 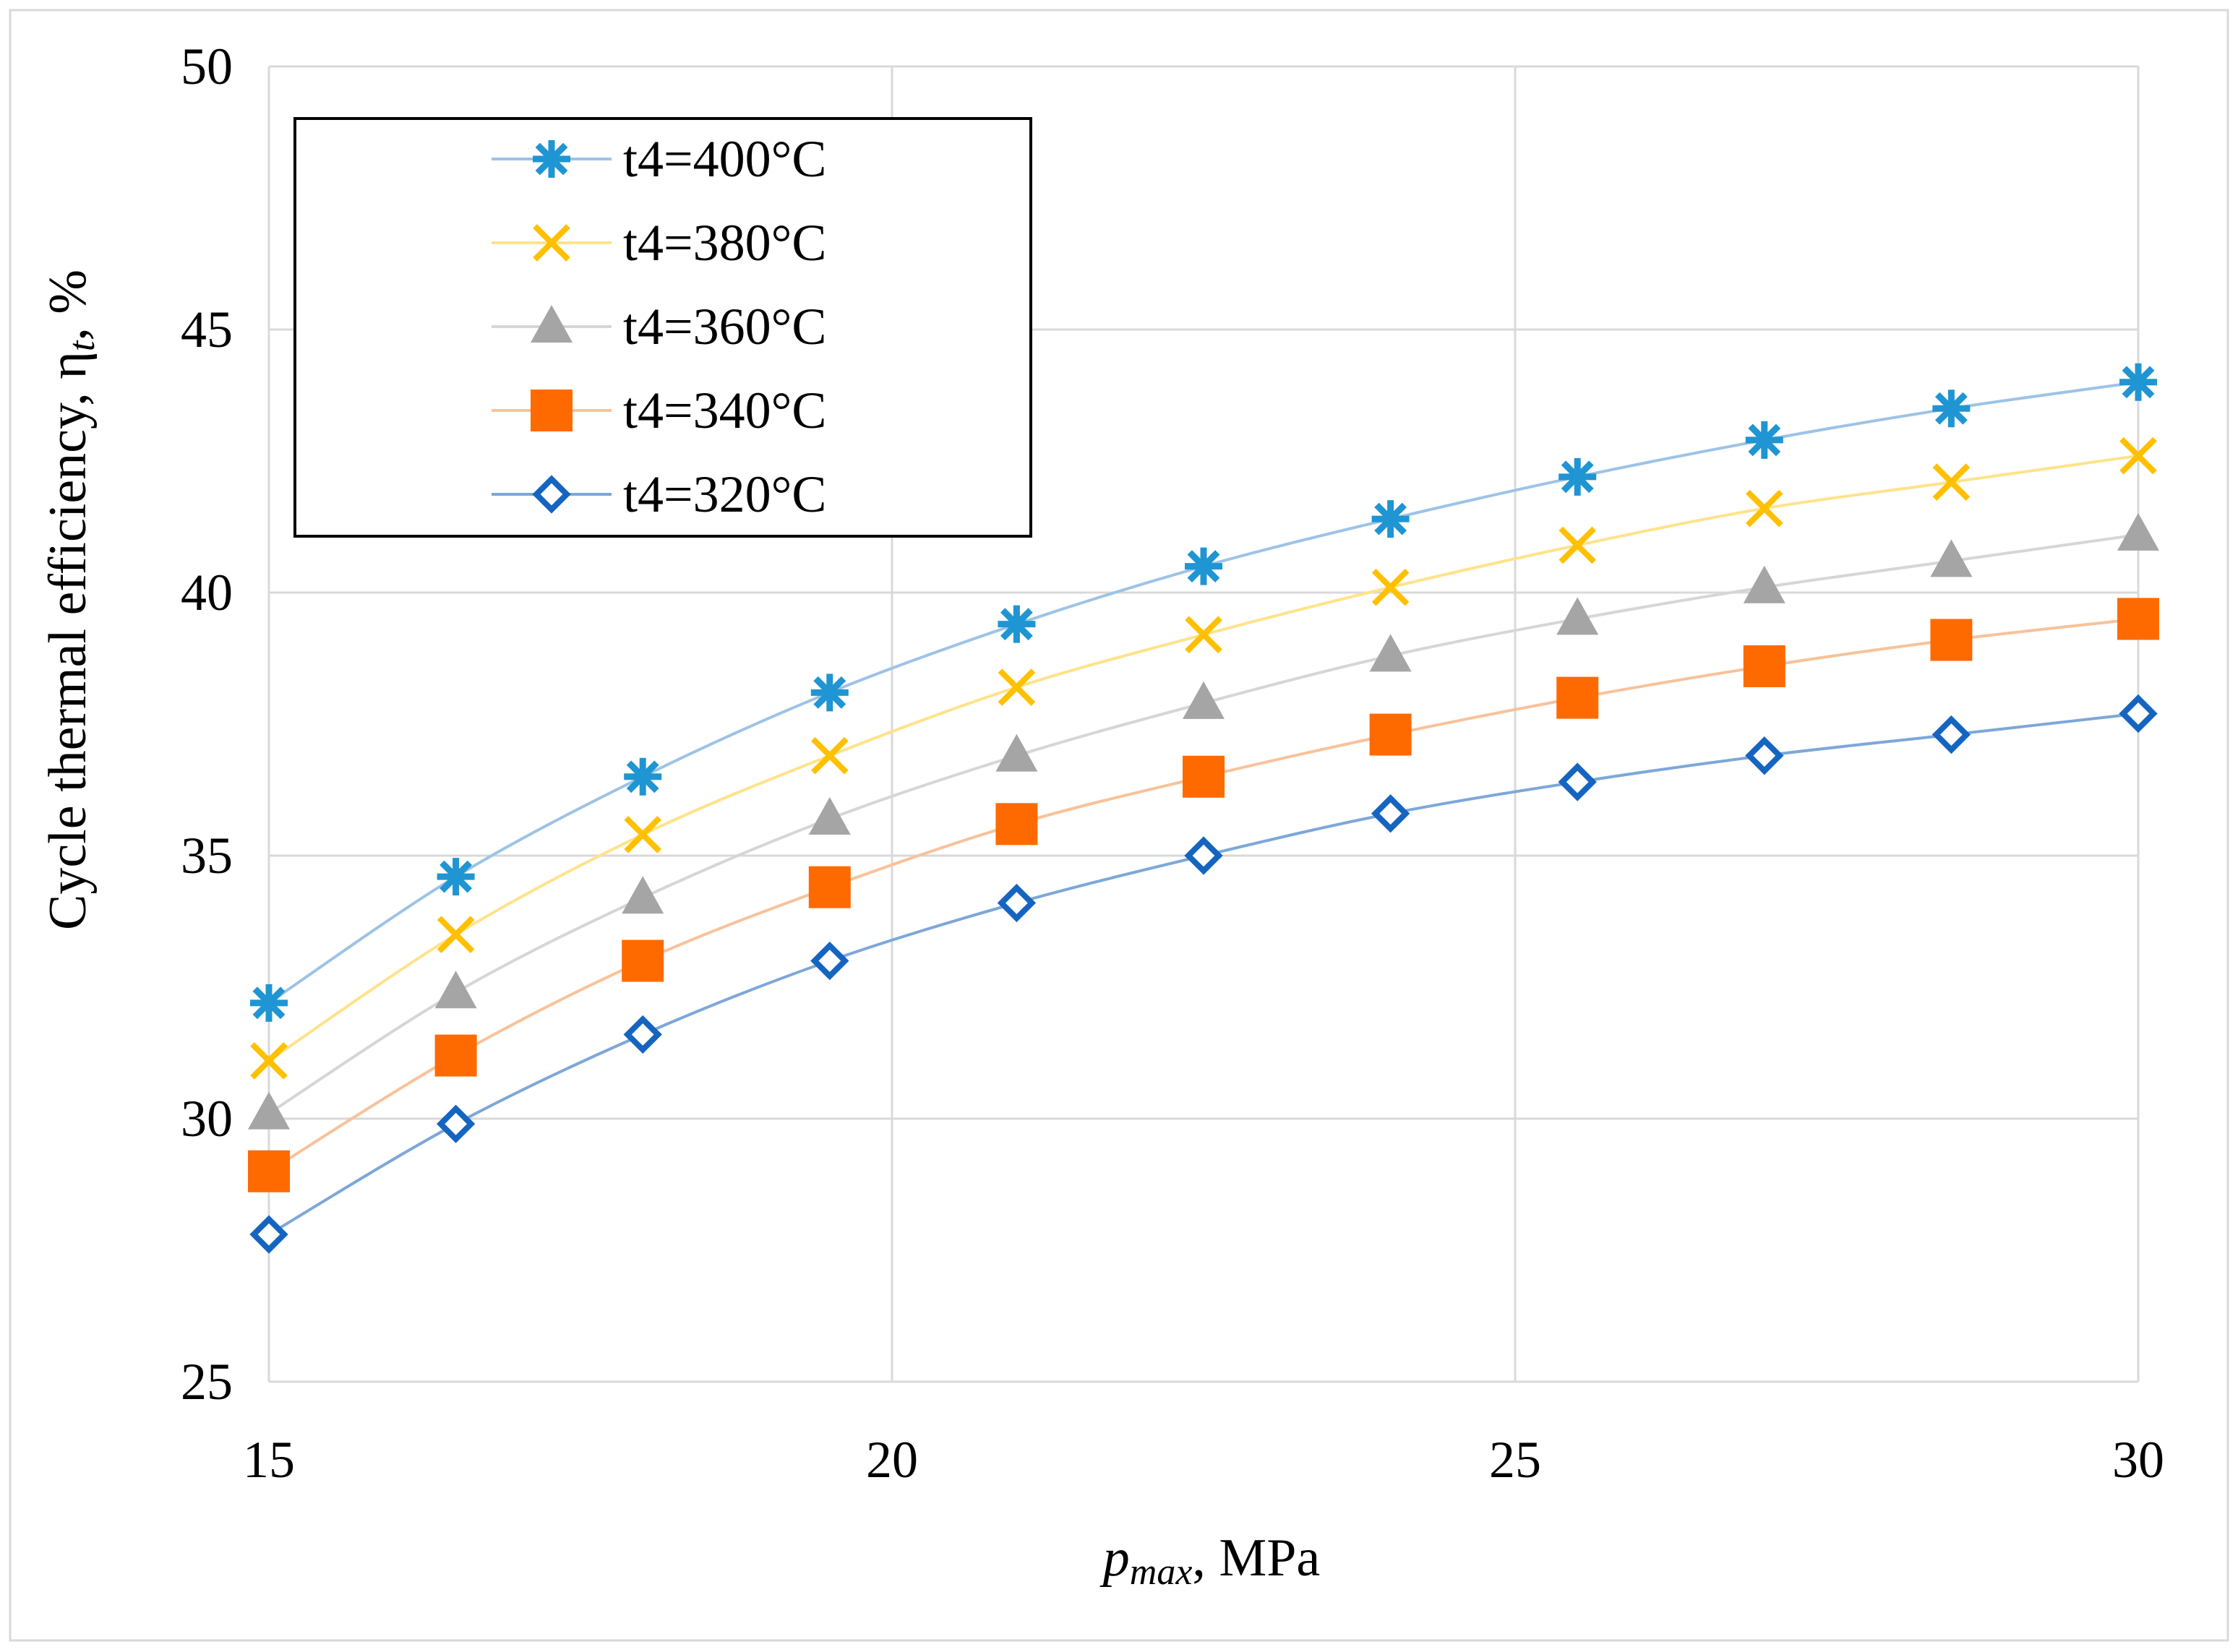 I want to click on legend-item-3: t4=340°C, so click(x=659, y=410).